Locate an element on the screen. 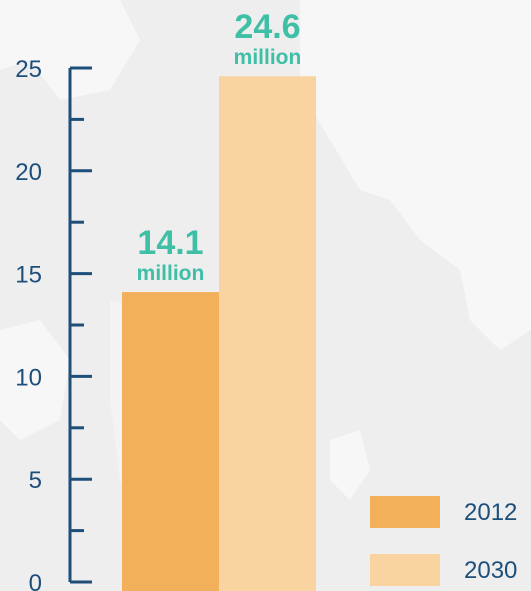 This screenshot has height=591, width=531. data-label-value-2030: 24.6 is located at coordinates (267, 27).